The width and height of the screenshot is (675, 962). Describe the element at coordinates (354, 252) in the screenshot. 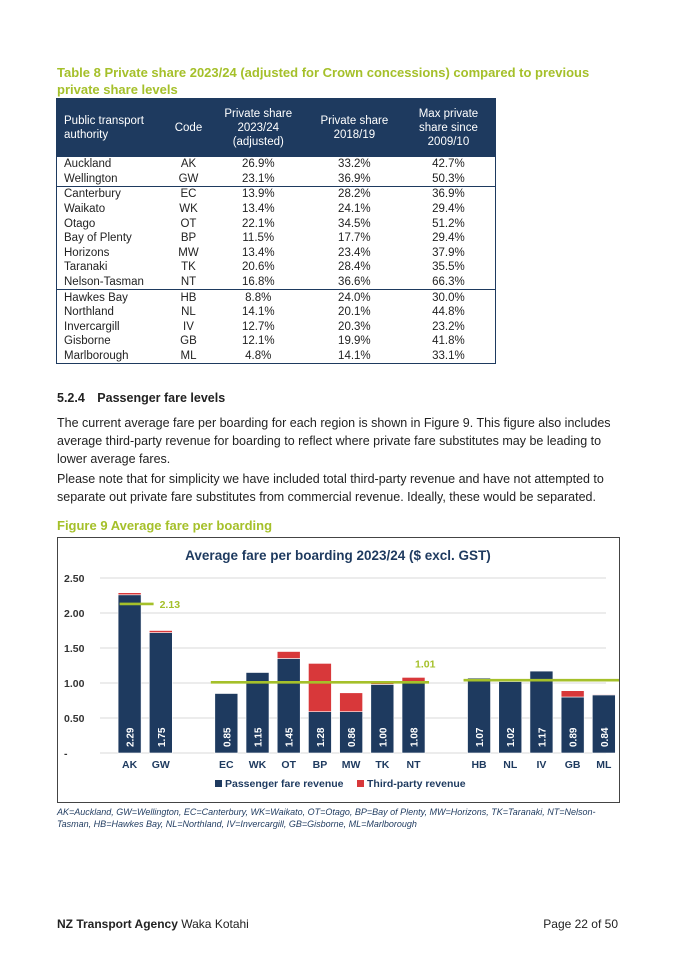

I see `row-share-1819: 23.4%` at that location.